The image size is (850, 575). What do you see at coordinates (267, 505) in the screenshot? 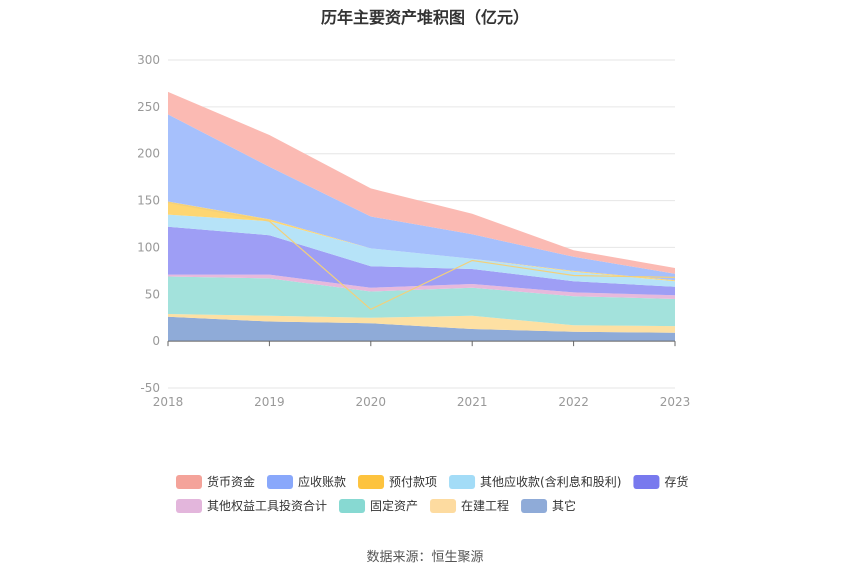
I see `legend-label: 其他权益工具投资合计` at bounding box center [267, 505].